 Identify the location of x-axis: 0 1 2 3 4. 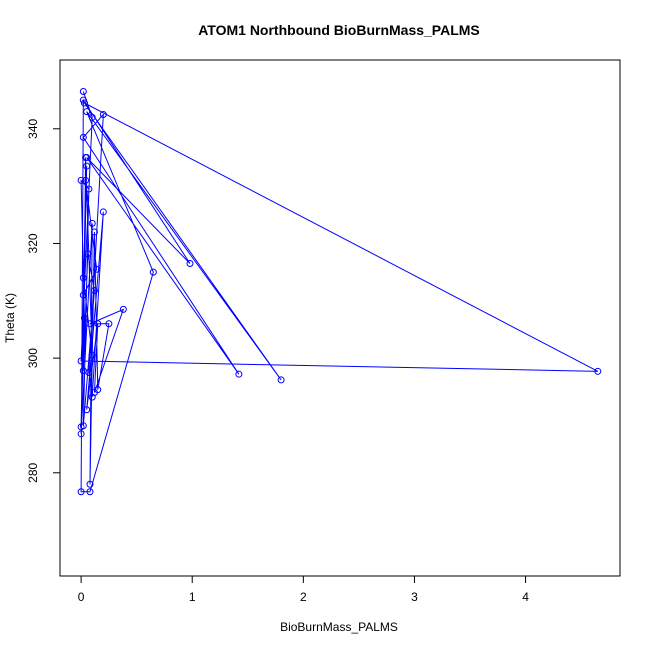
(303, 589).